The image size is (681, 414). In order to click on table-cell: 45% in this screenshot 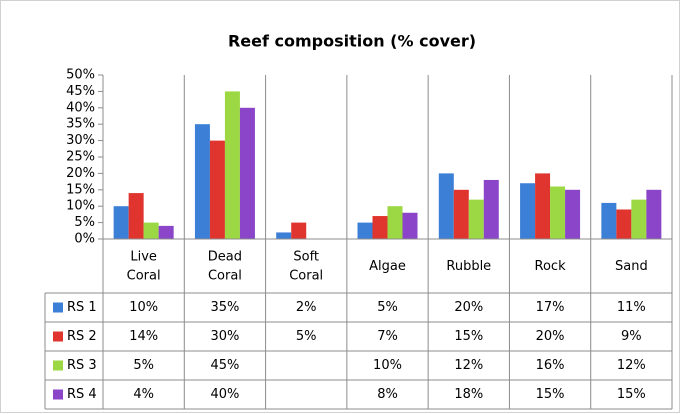, I will do `click(224, 365)`.